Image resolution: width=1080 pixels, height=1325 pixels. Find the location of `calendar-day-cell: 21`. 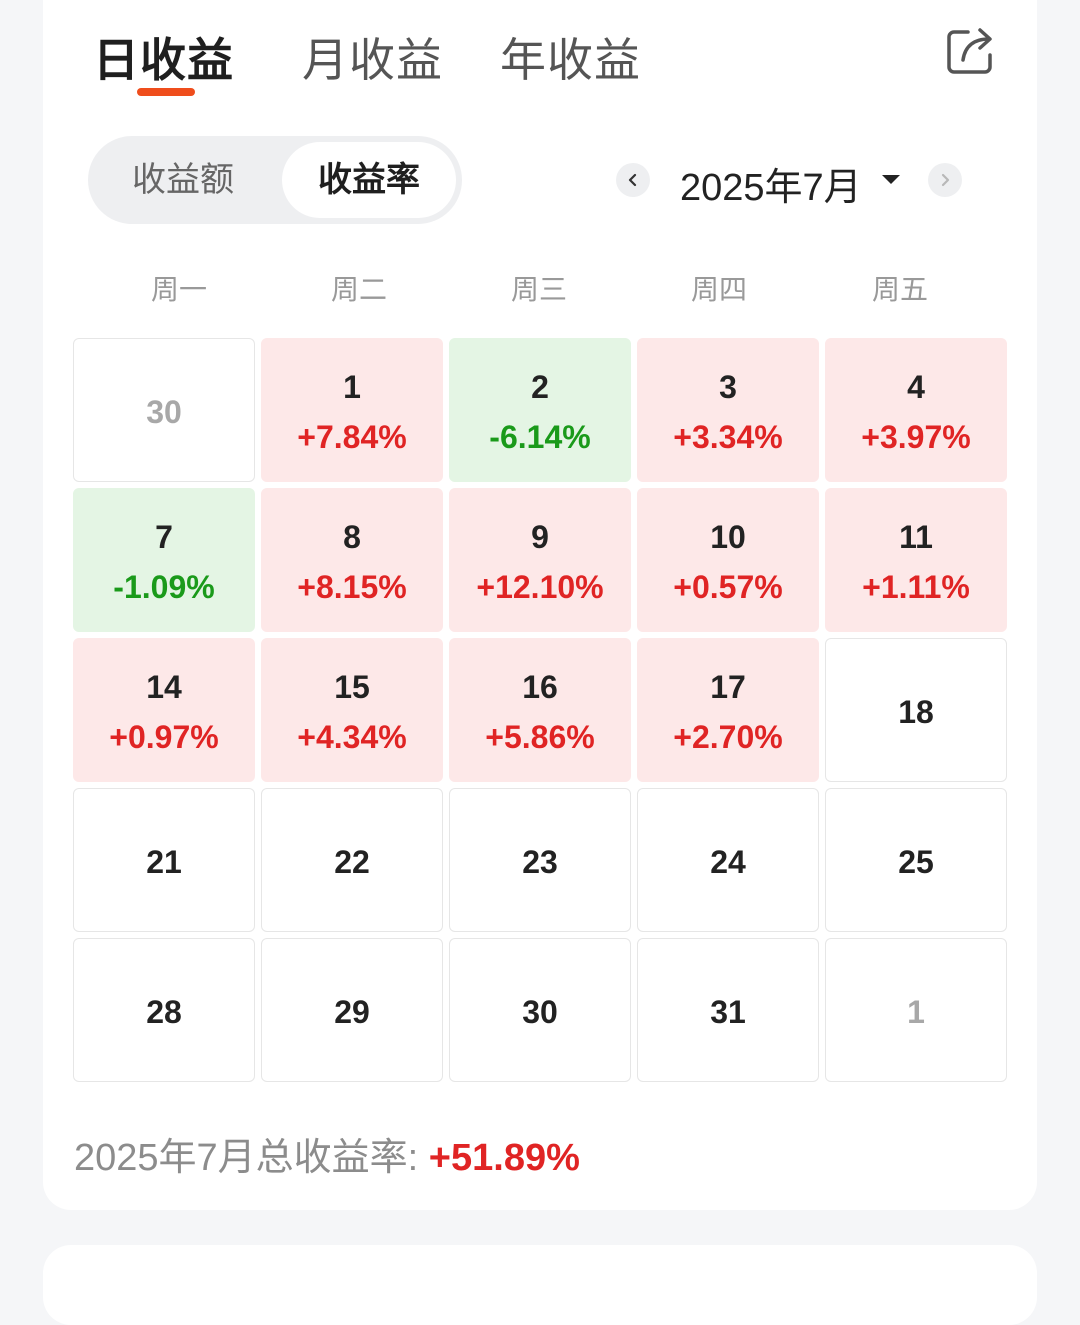

calendar-day-cell: 21 is located at coordinates (164, 860).